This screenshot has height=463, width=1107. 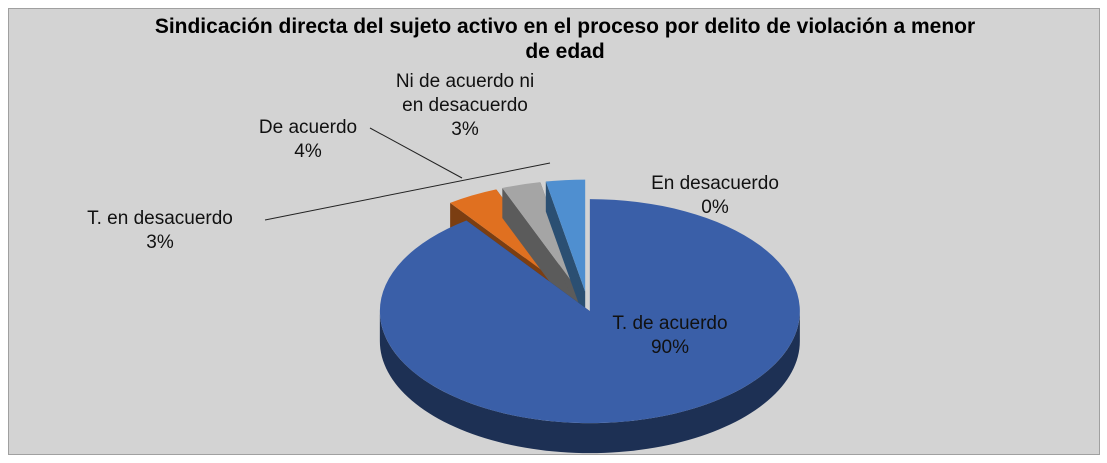 What do you see at coordinates (308, 127) in the screenshot?
I see `category-label: De acuerdo` at bounding box center [308, 127].